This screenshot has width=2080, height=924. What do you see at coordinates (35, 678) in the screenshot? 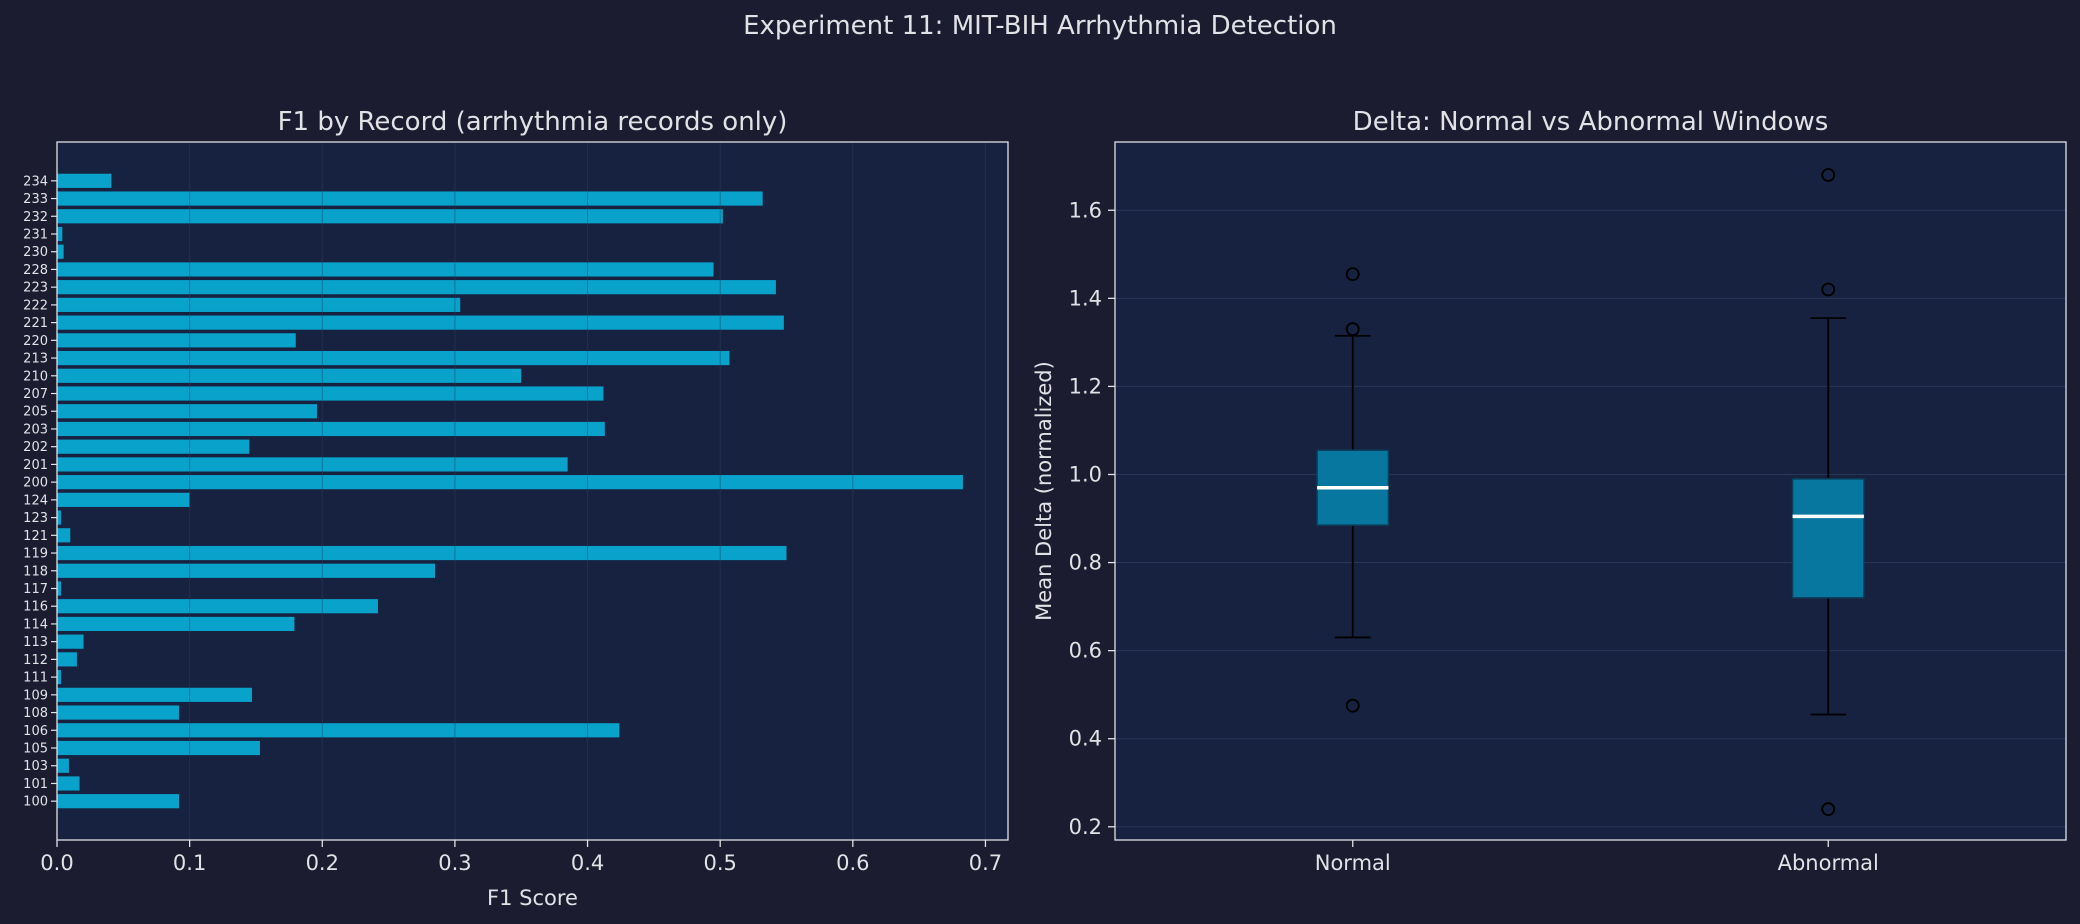
I see `bar-chart-y-tick-label: 111` at bounding box center [35, 678].